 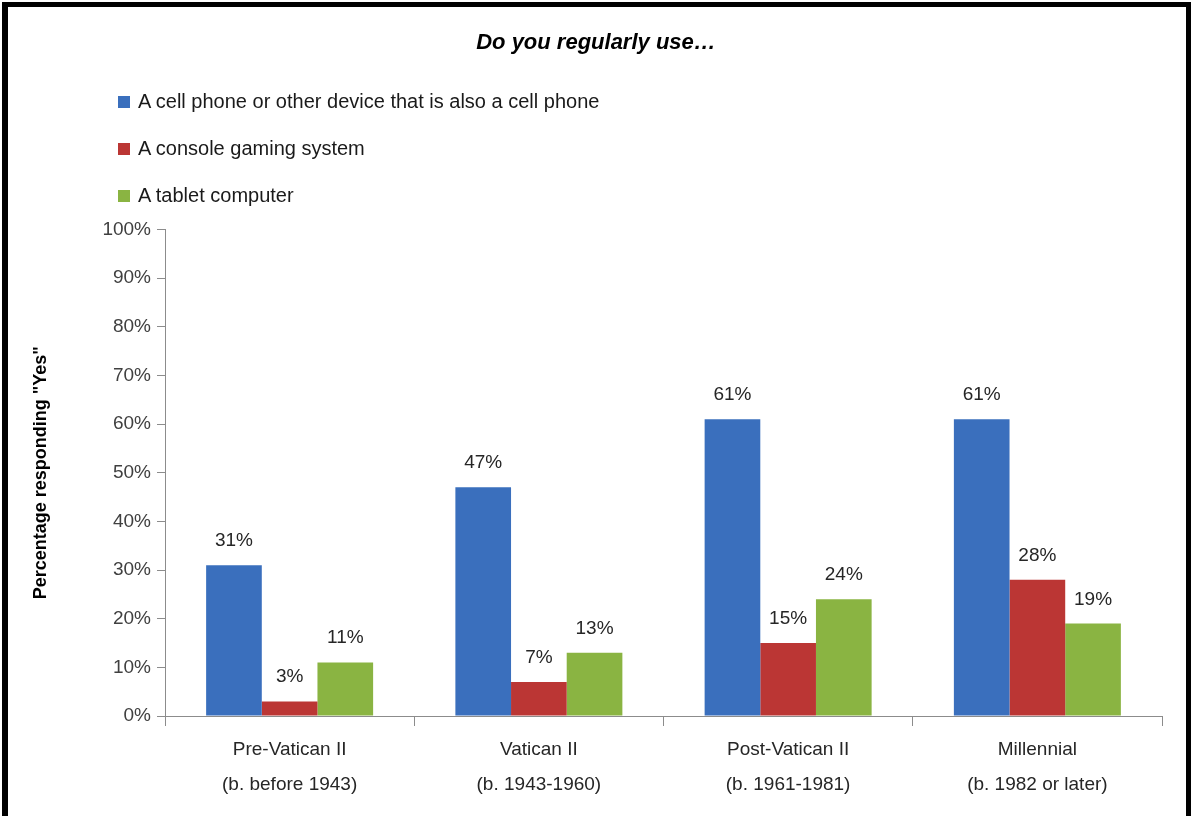 I want to click on data-label: 13%, so click(x=594, y=627).